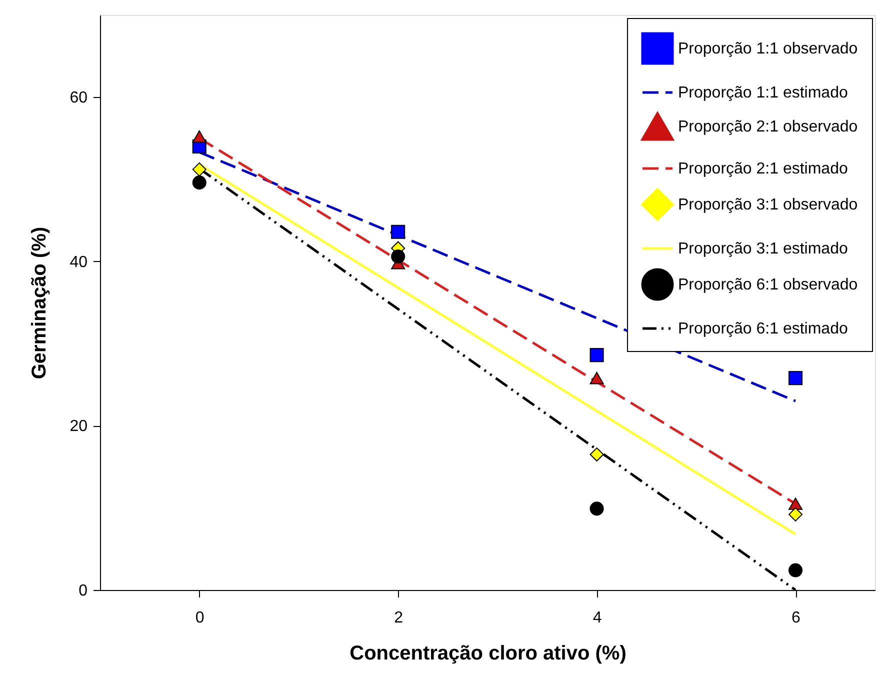  I want to click on legend-label: Proporção 1:1 estimado, so click(763, 93).